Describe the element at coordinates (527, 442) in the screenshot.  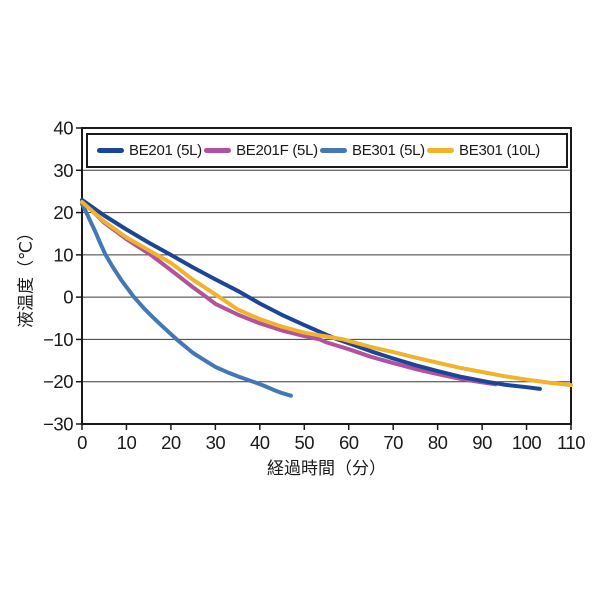
I see `x-tick-label: 100` at that location.